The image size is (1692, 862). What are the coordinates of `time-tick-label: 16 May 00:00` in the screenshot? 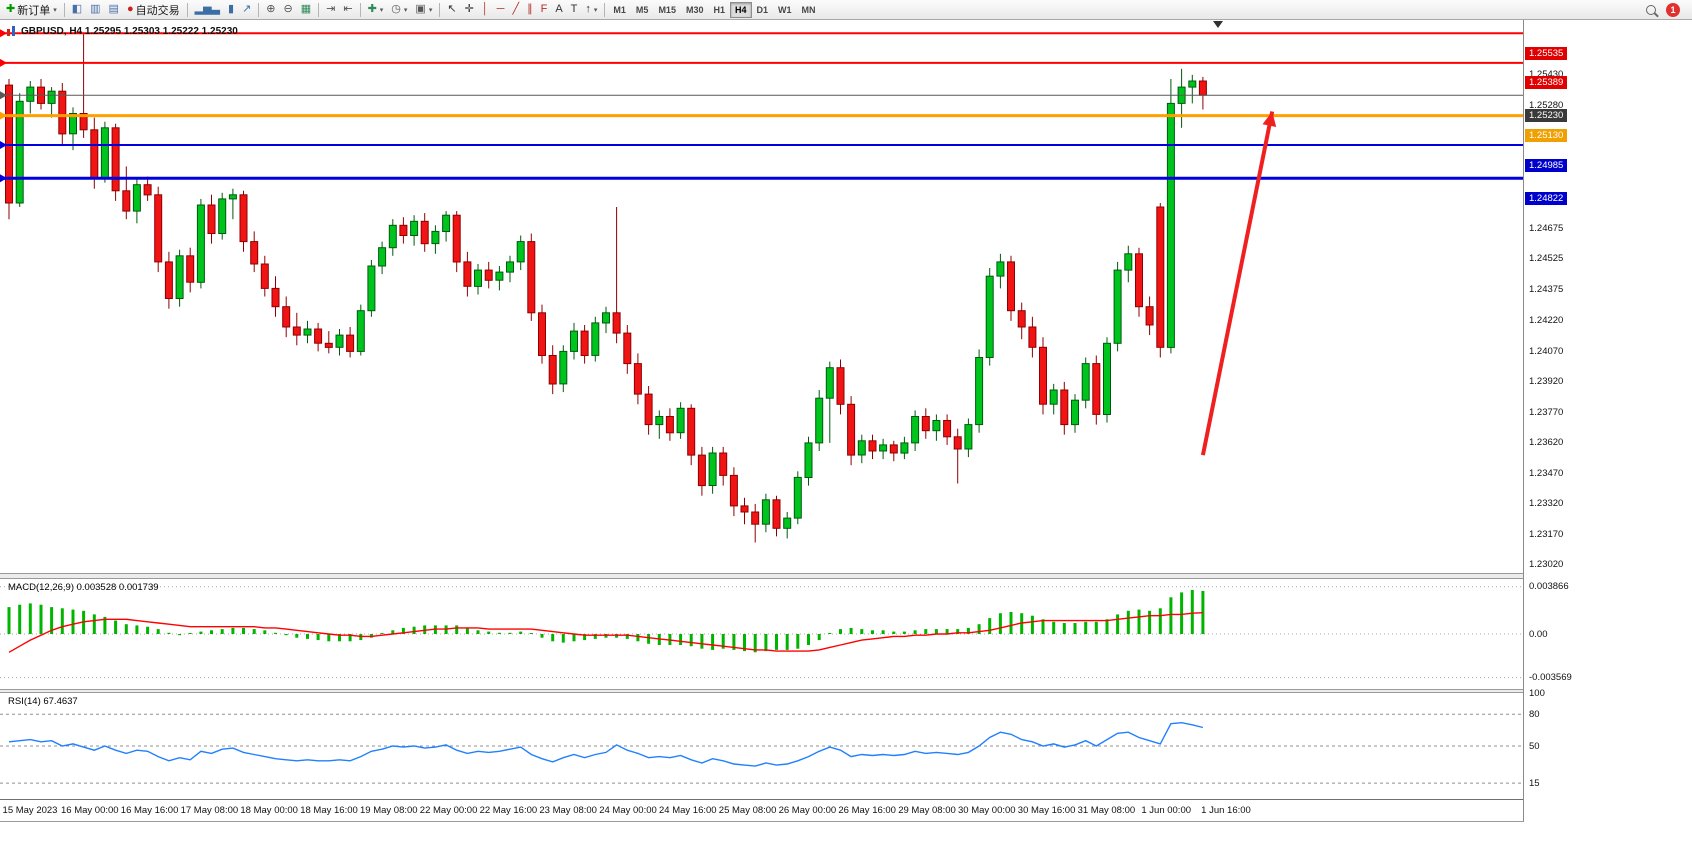 It's located at (90, 810).